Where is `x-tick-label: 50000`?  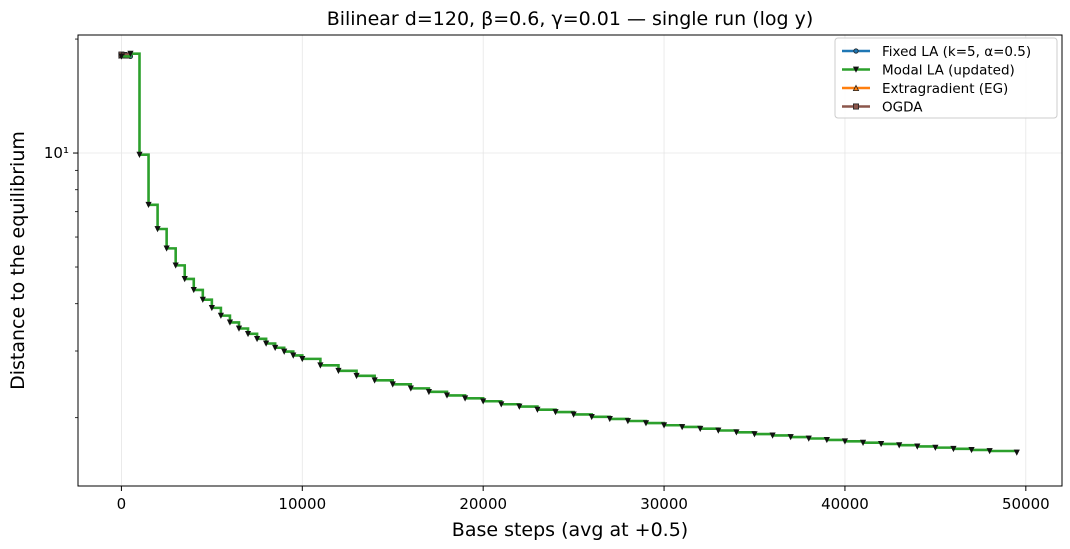
x-tick-label: 50000 is located at coordinates (1026, 504).